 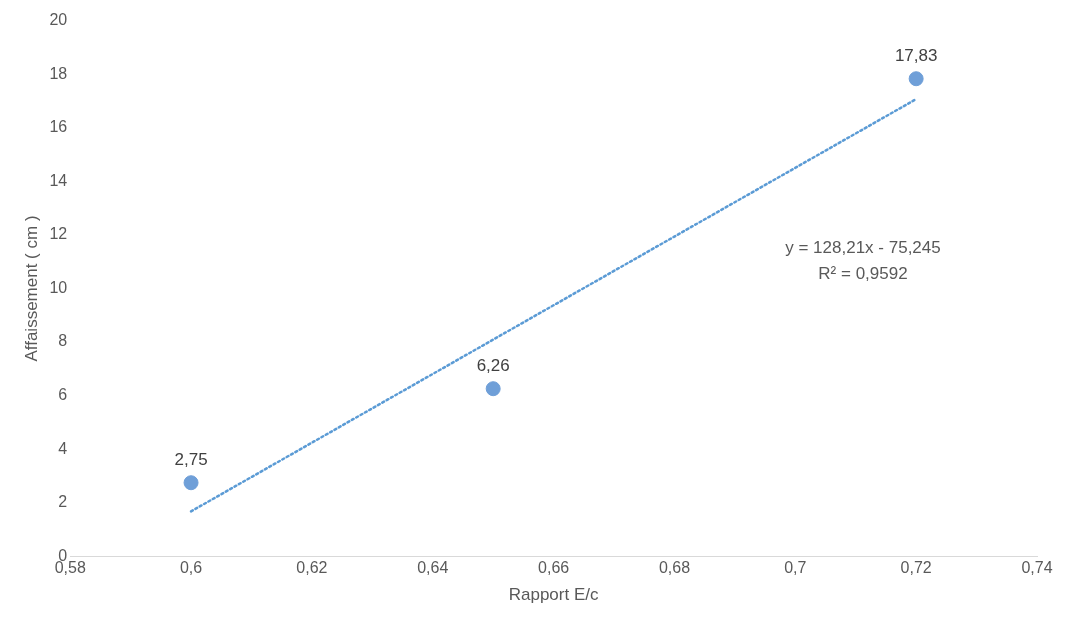 What do you see at coordinates (58, 20) in the screenshot?
I see `y-tick-label: 20` at bounding box center [58, 20].